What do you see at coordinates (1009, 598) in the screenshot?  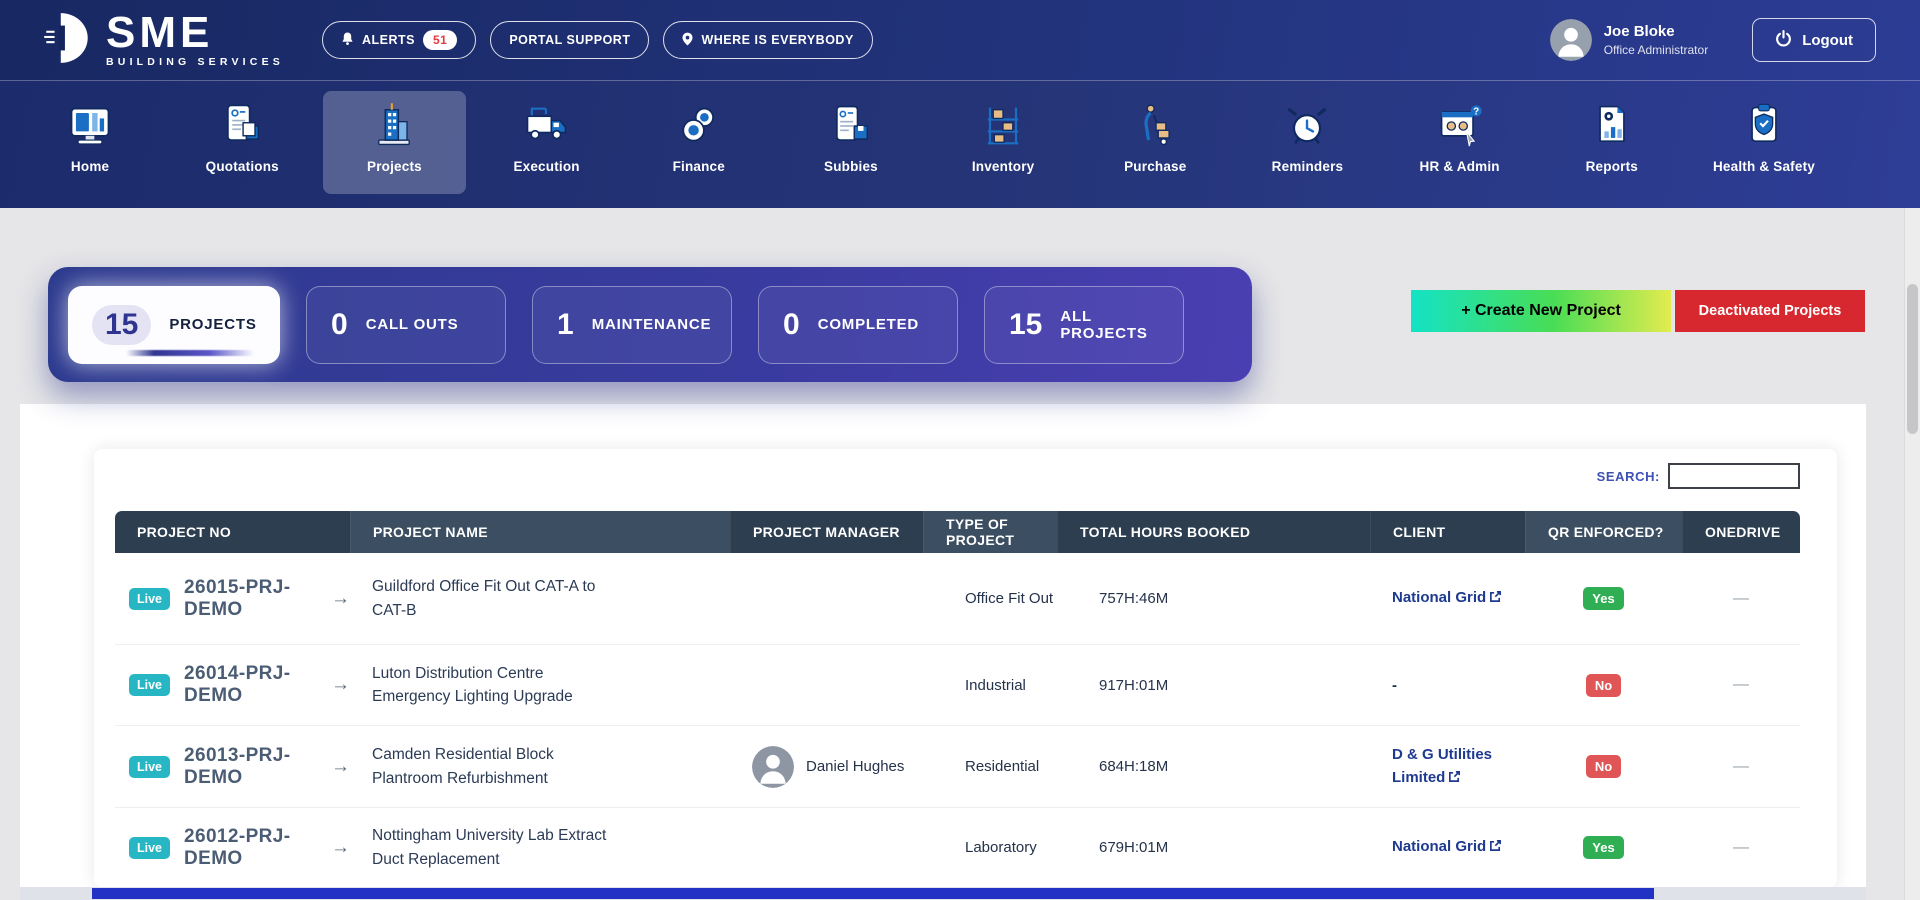 I see `project-type: Office Fit Out` at bounding box center [1009, 598].